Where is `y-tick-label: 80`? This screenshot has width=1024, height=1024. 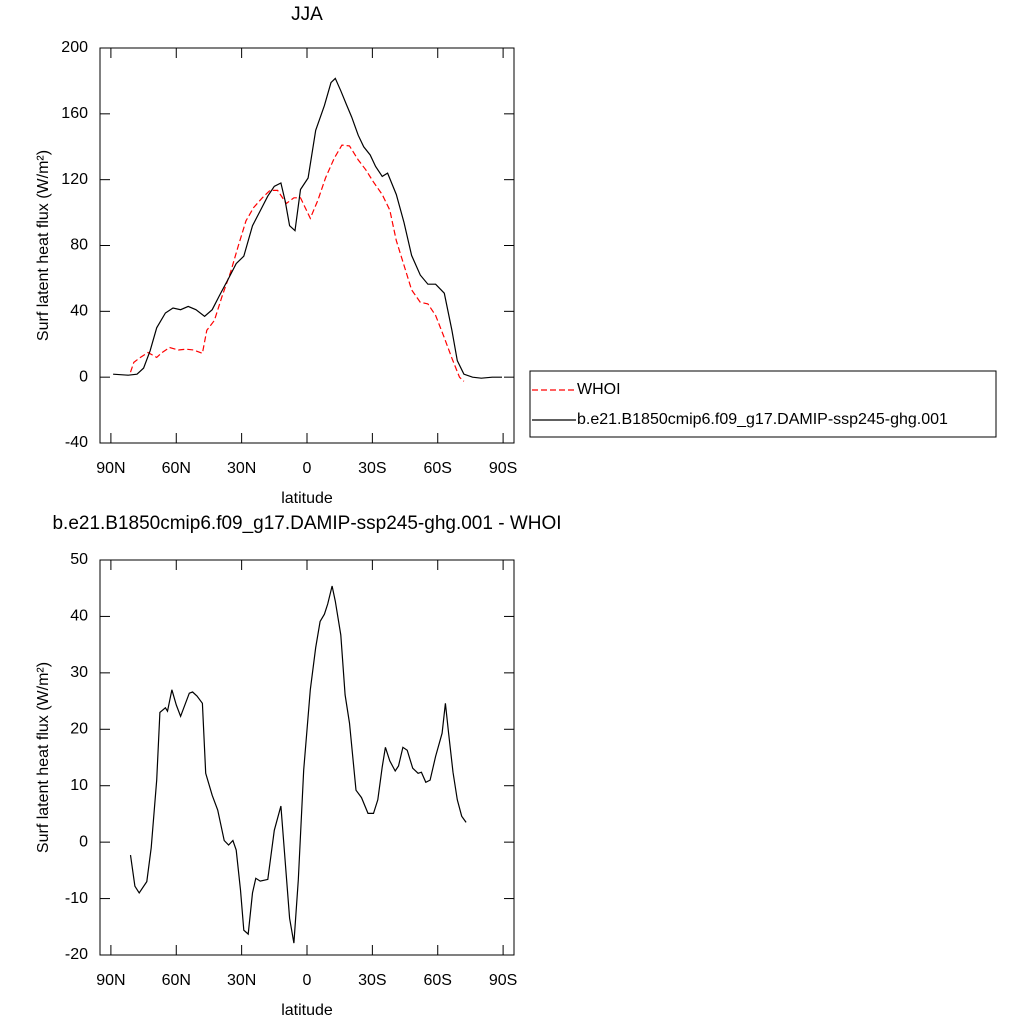
y-tick-label: 80 is located at coordinates (79, 245).